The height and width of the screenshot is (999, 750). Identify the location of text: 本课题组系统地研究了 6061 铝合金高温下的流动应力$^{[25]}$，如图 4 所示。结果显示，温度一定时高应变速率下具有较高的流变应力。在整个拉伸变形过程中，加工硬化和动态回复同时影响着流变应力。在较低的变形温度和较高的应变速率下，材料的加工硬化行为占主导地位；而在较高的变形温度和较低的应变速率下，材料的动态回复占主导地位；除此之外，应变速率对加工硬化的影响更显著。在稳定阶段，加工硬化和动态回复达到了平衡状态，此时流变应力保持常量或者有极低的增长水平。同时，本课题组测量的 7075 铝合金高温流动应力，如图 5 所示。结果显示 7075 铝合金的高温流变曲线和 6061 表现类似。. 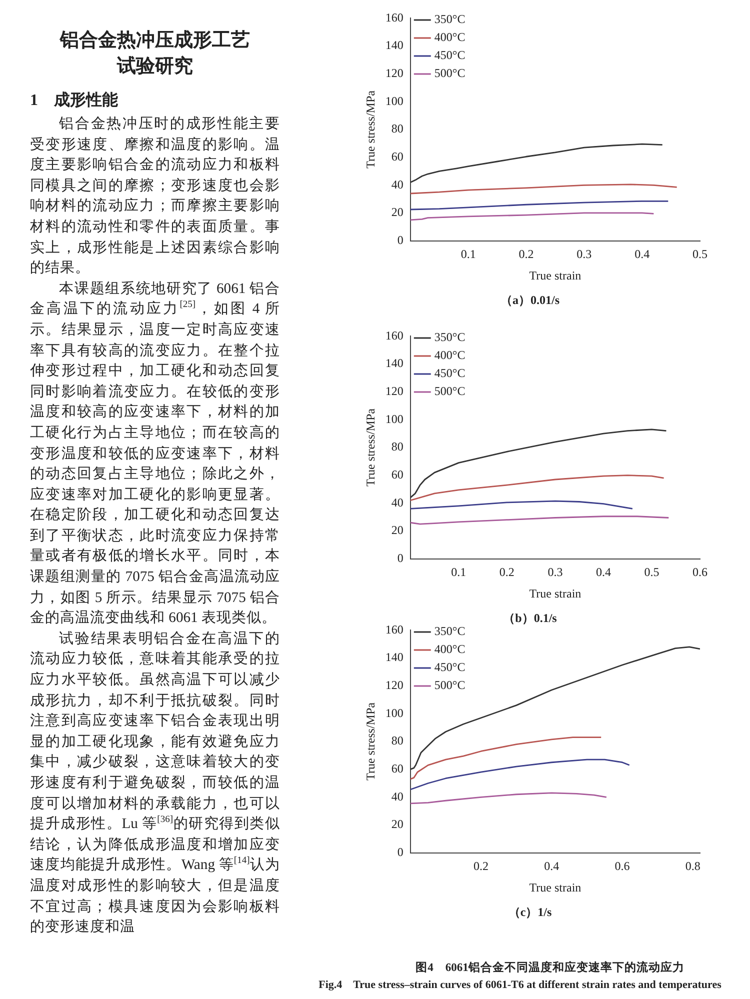
(155, 453).